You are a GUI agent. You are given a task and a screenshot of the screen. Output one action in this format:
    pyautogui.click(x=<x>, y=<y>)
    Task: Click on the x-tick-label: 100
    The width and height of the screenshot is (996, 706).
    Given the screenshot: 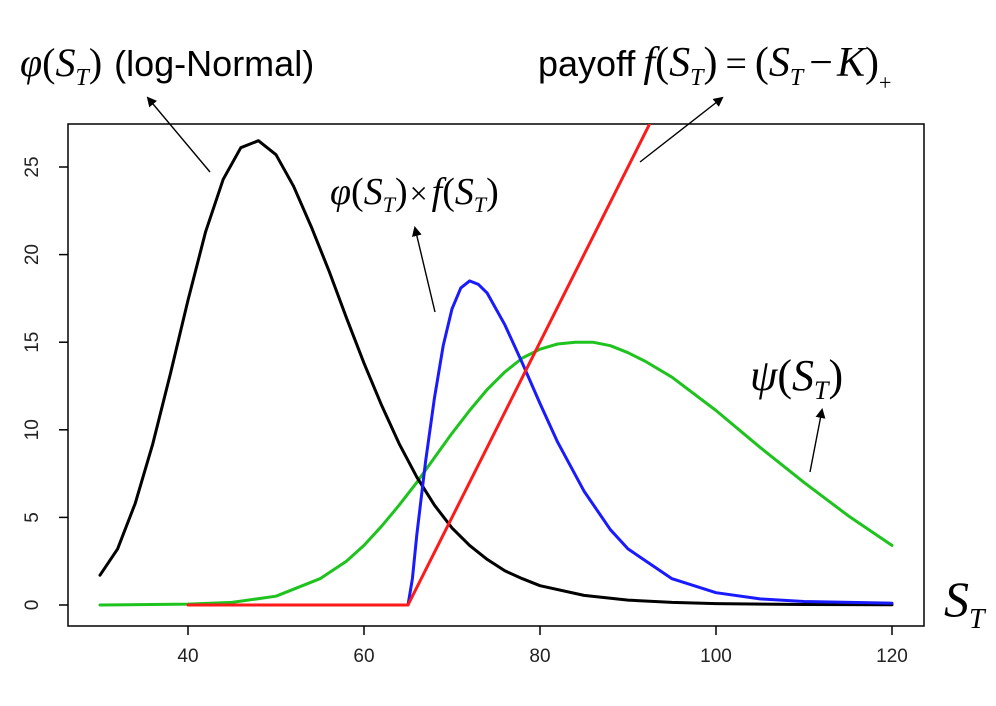 What is the action you would take?
    pyautogui.click(x=716, y=656)
    